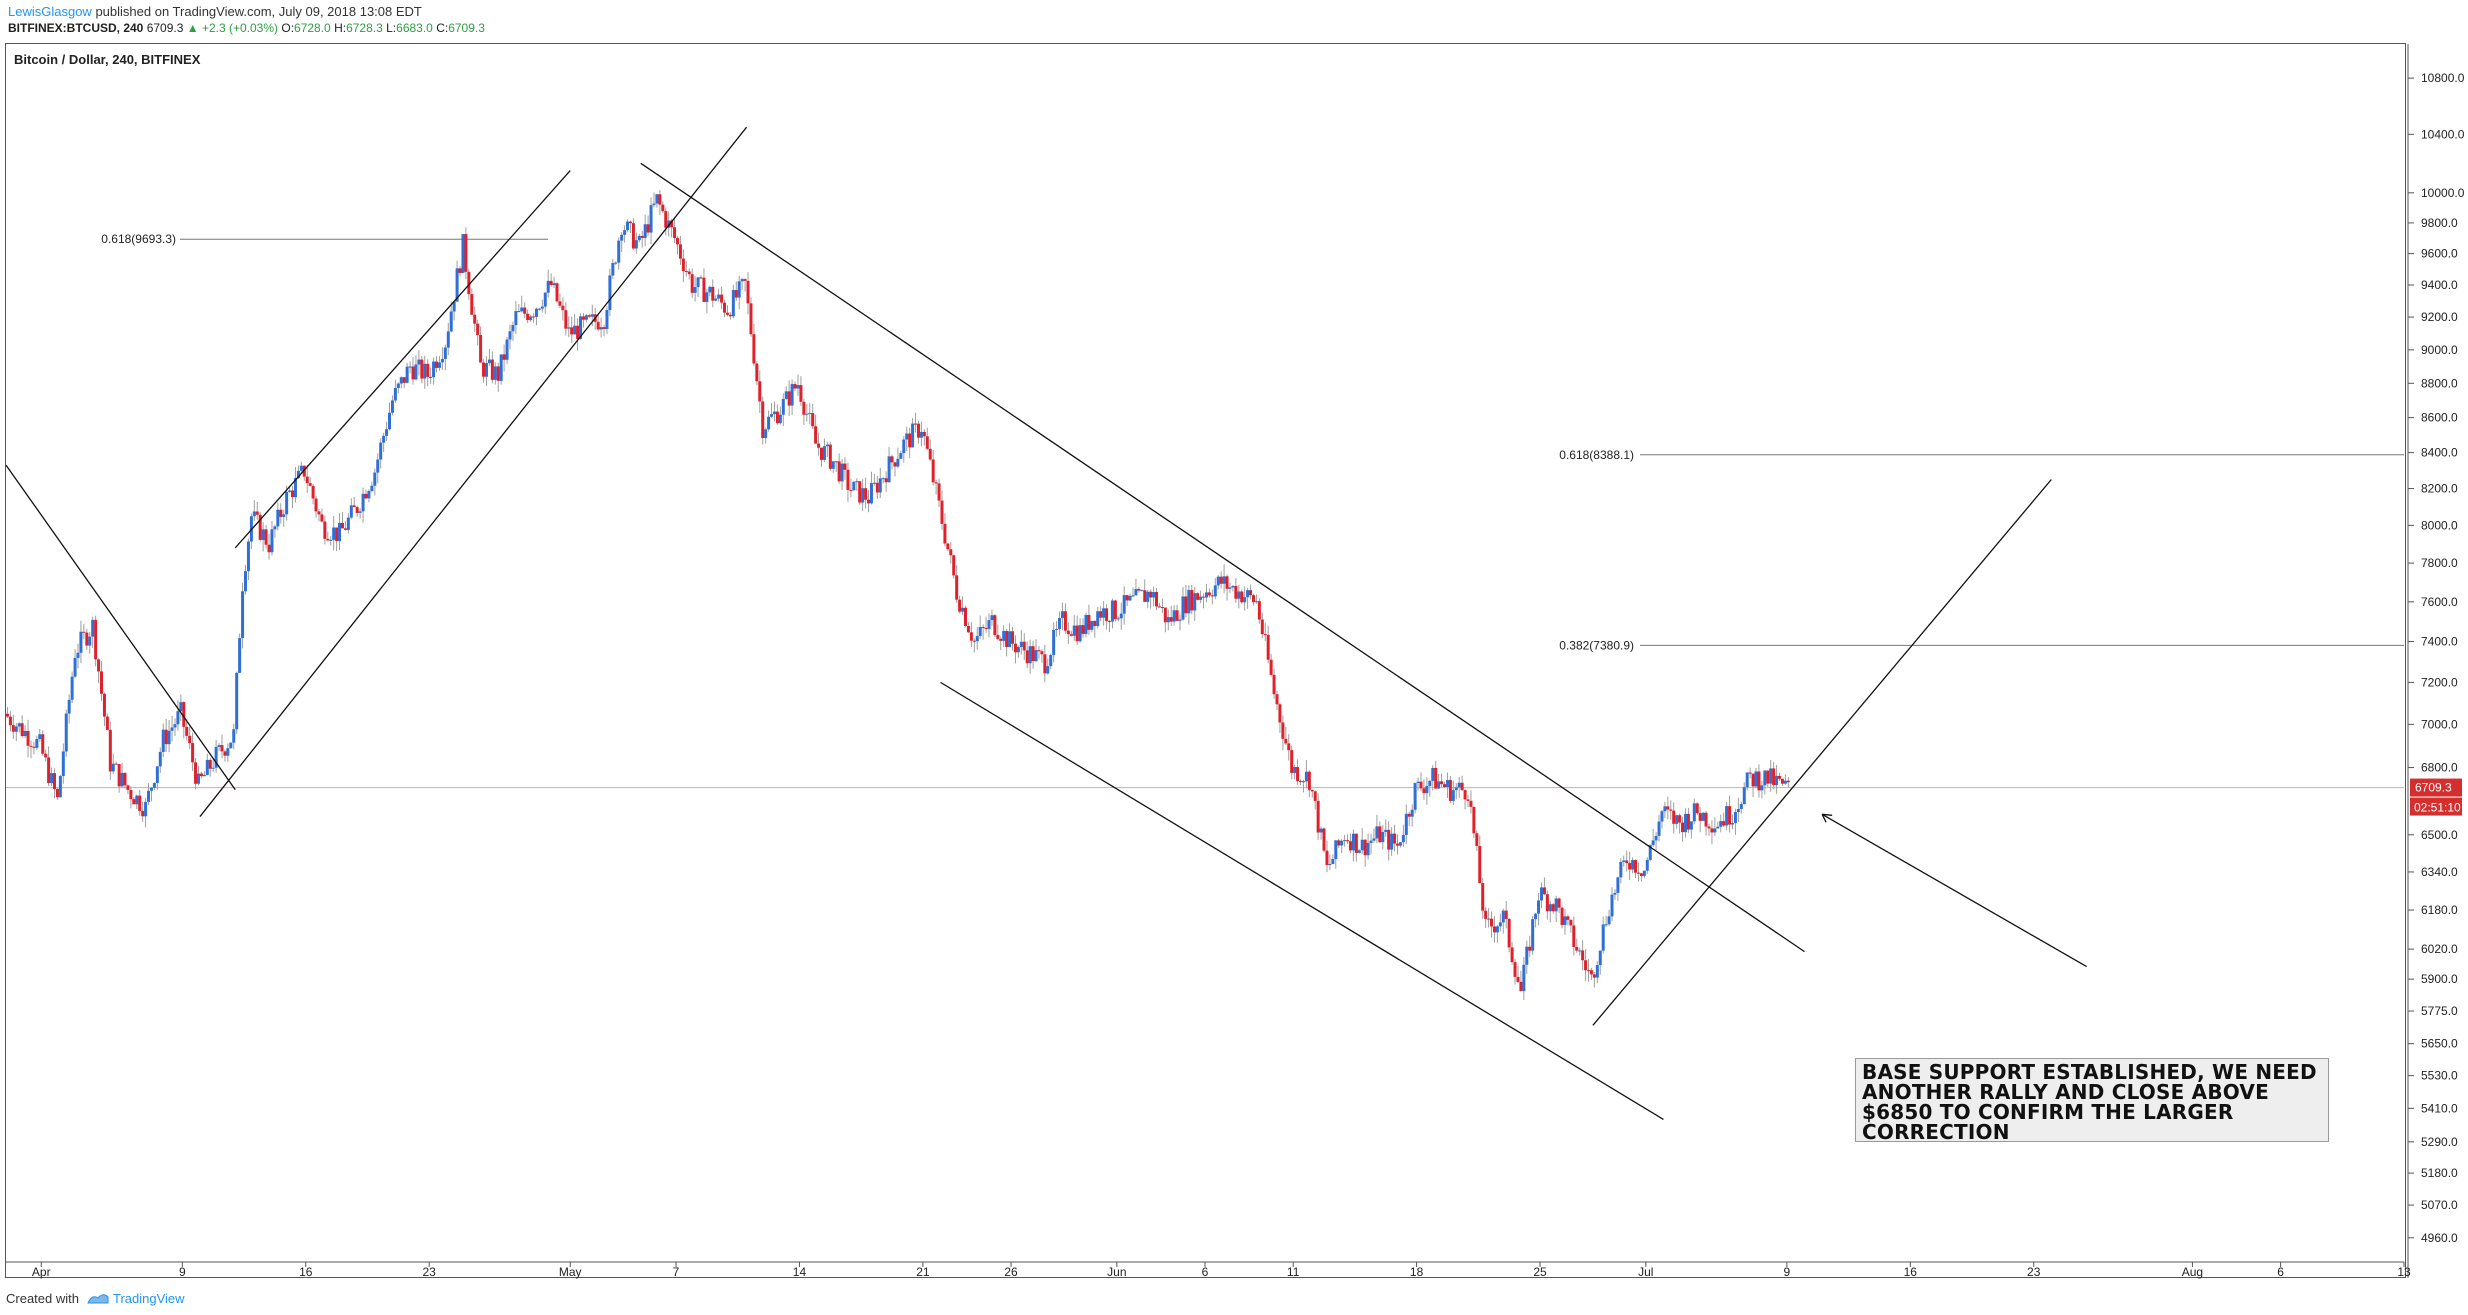  I want to click on y-tick-label: 9200.0, so click(2439, 317).